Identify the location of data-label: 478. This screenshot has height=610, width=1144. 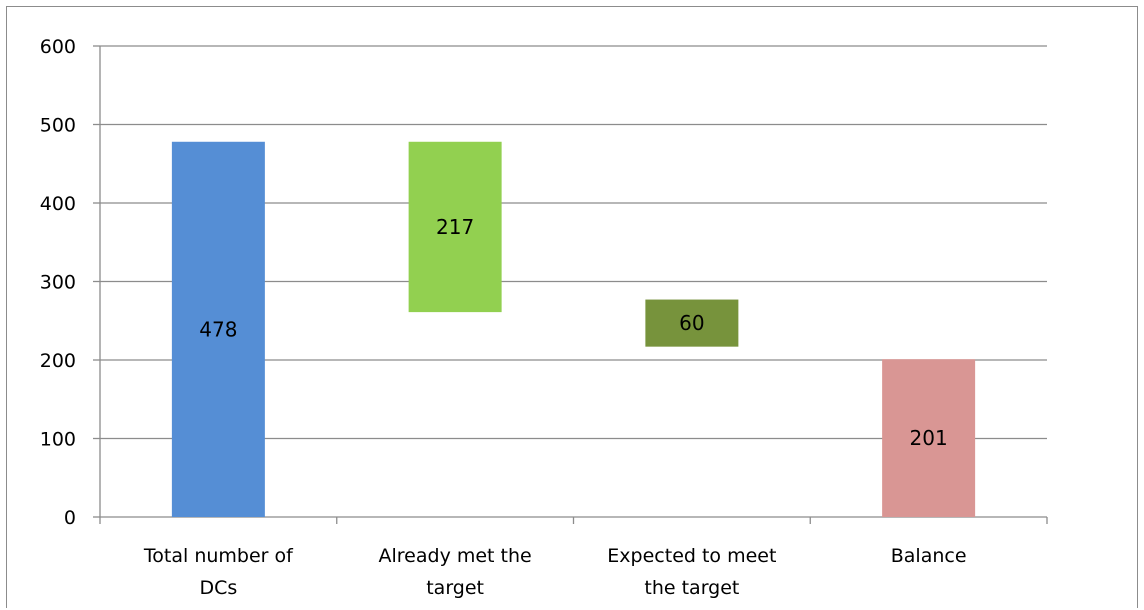
(218, 329).